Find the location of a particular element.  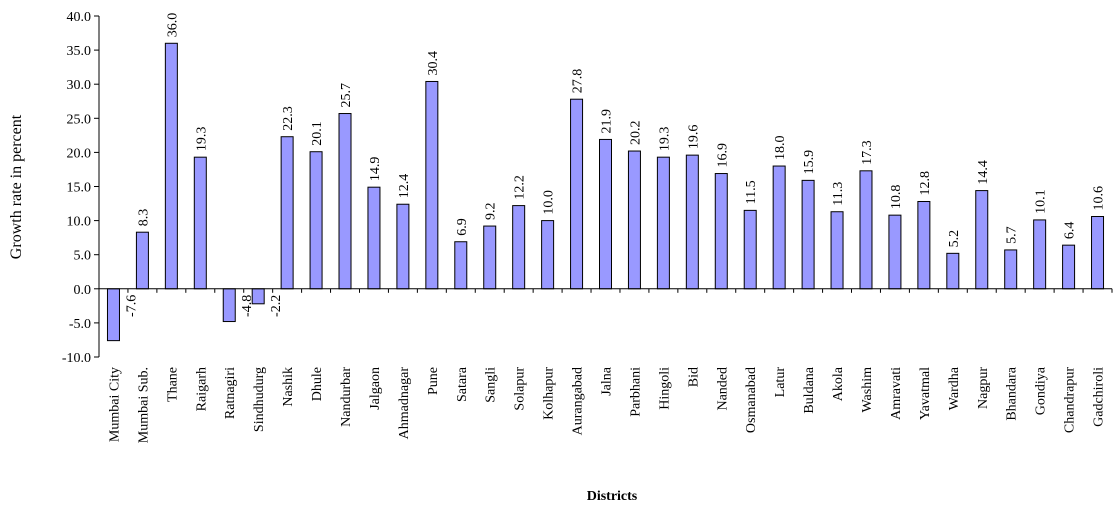

x-category-label: Kolhapur is located at coordinates (549, 393).